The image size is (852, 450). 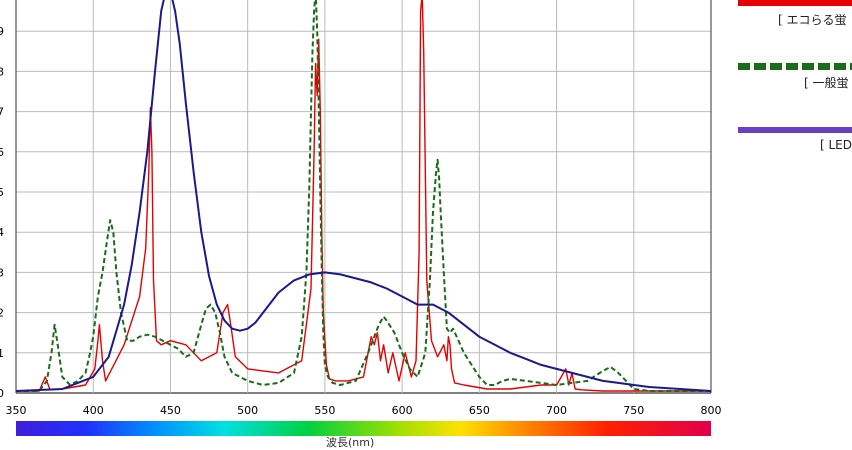 What do you see at coordinates (2, 353) in the screenshot?
I see `y-tick-label: 1` at bounding box center [2, 353].